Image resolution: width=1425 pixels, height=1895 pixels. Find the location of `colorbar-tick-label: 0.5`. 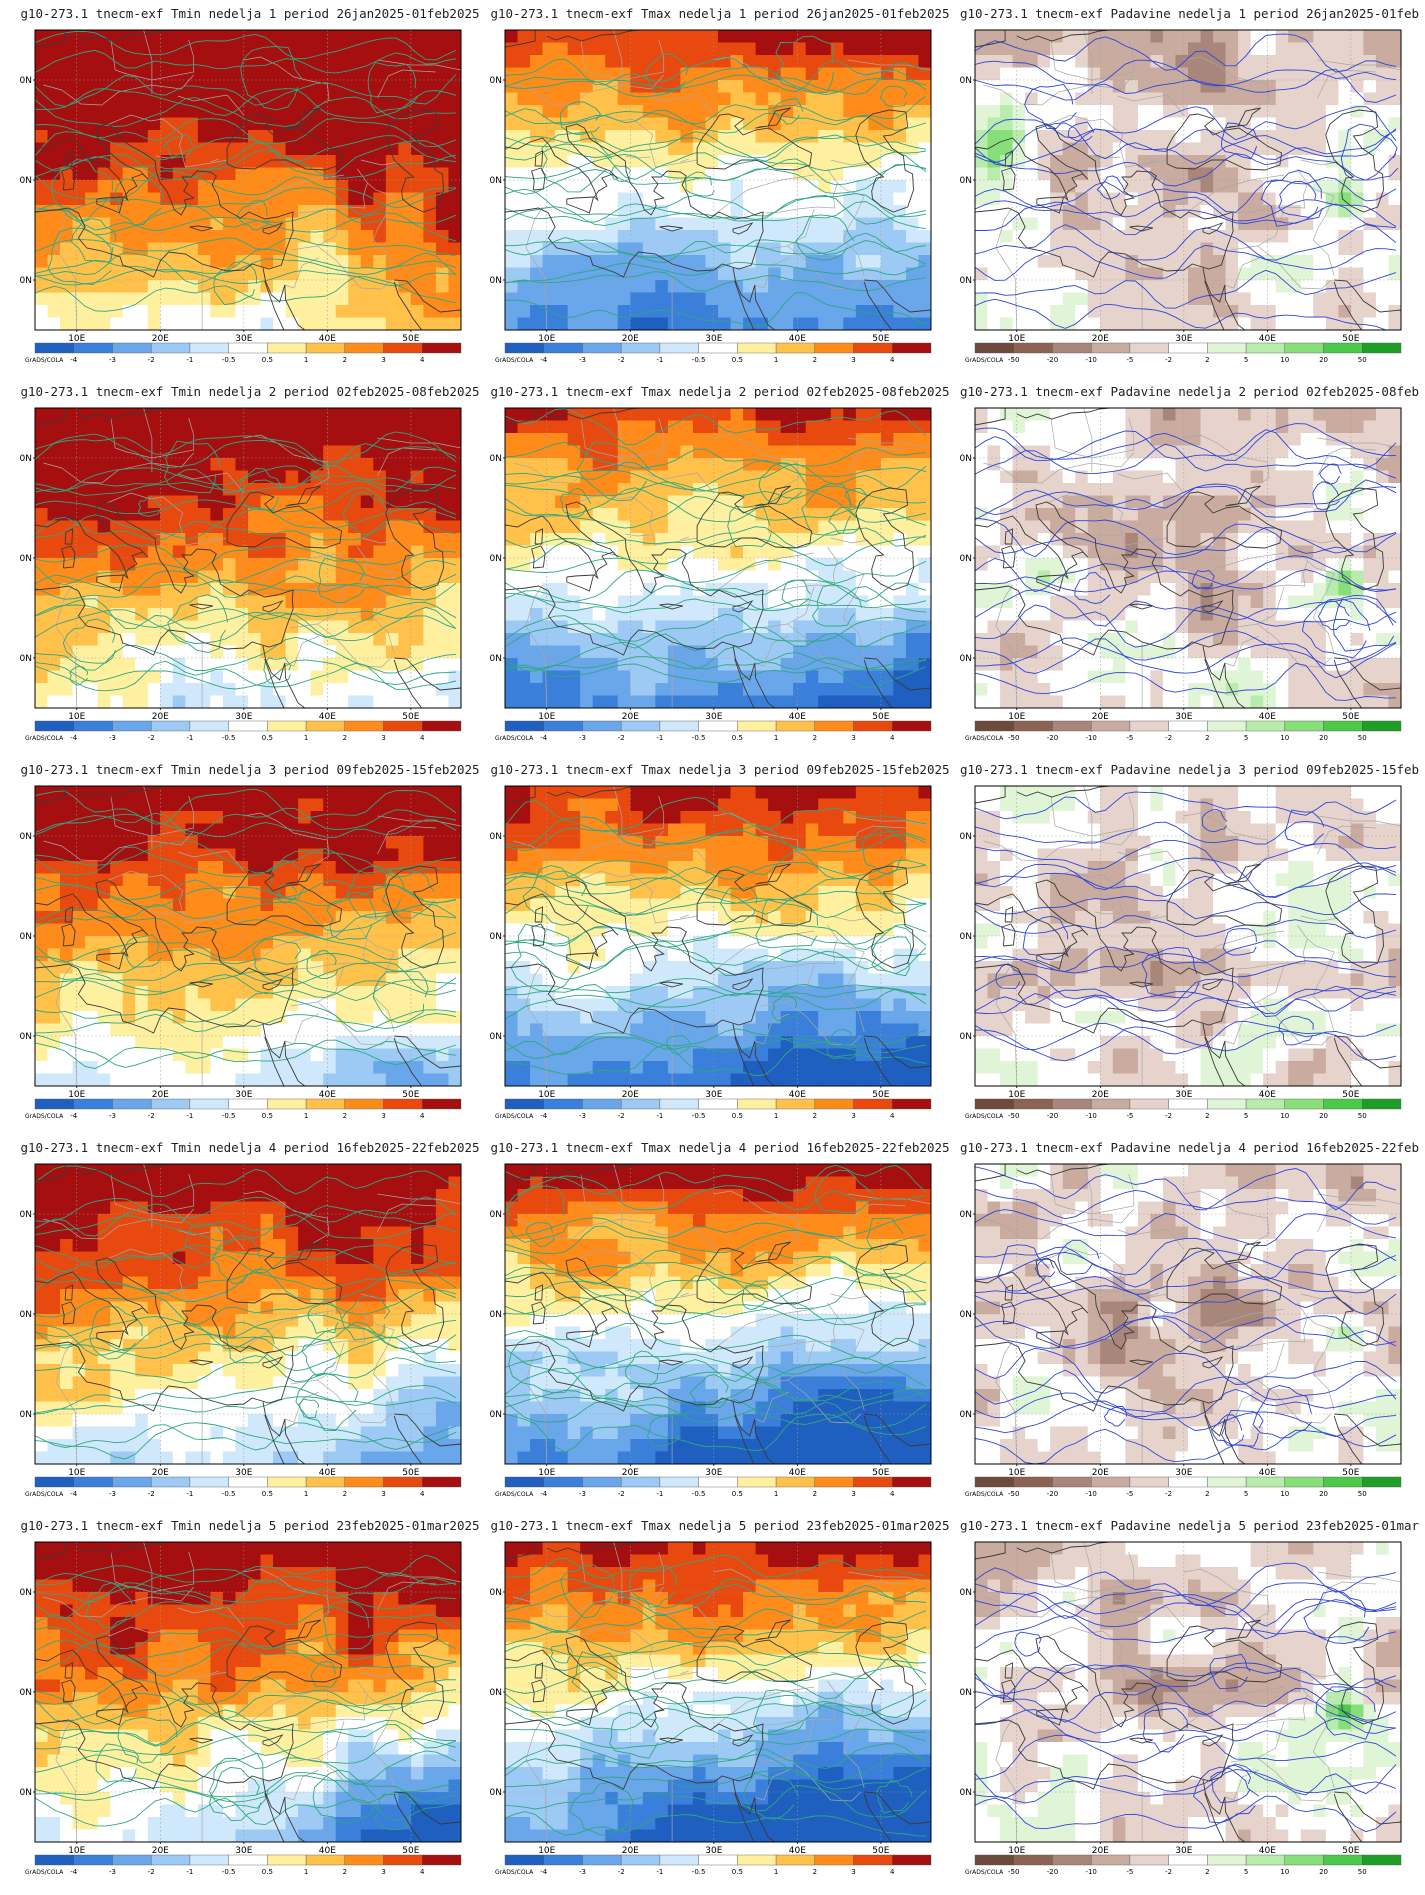

colorbar-tick-label: 0.5 is located at coordinates (267, 1116).